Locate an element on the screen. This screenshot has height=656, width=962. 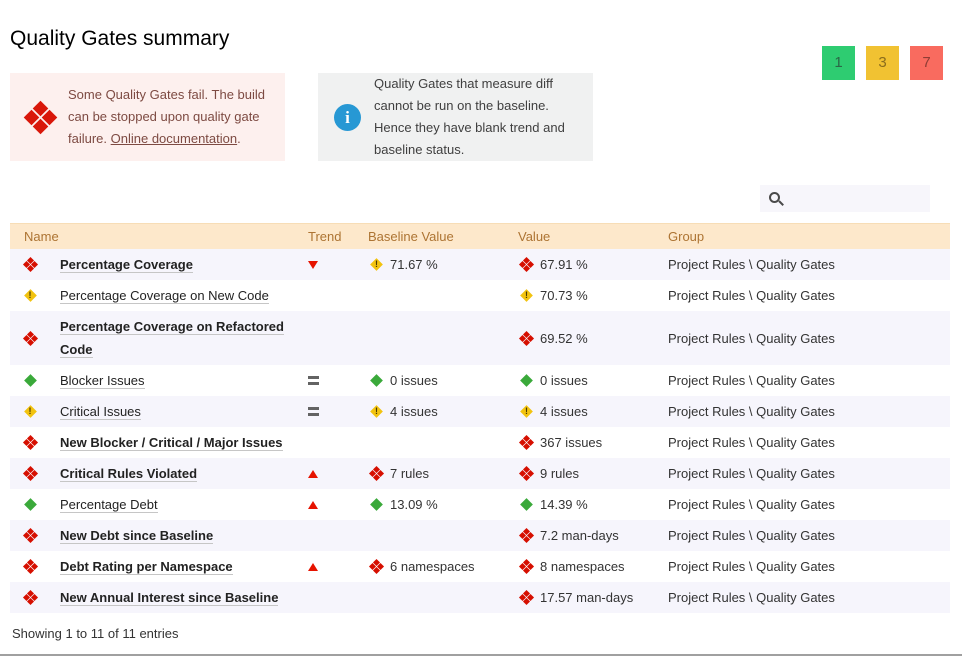
metric-value: 14.39 % is located at coordinates (564, 504).